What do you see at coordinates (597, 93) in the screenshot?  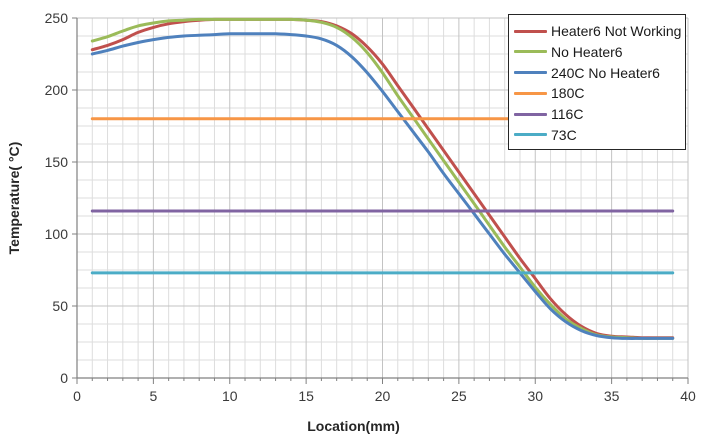 I see `legend-item-180c: 180C` at bounding box center [597, 93].